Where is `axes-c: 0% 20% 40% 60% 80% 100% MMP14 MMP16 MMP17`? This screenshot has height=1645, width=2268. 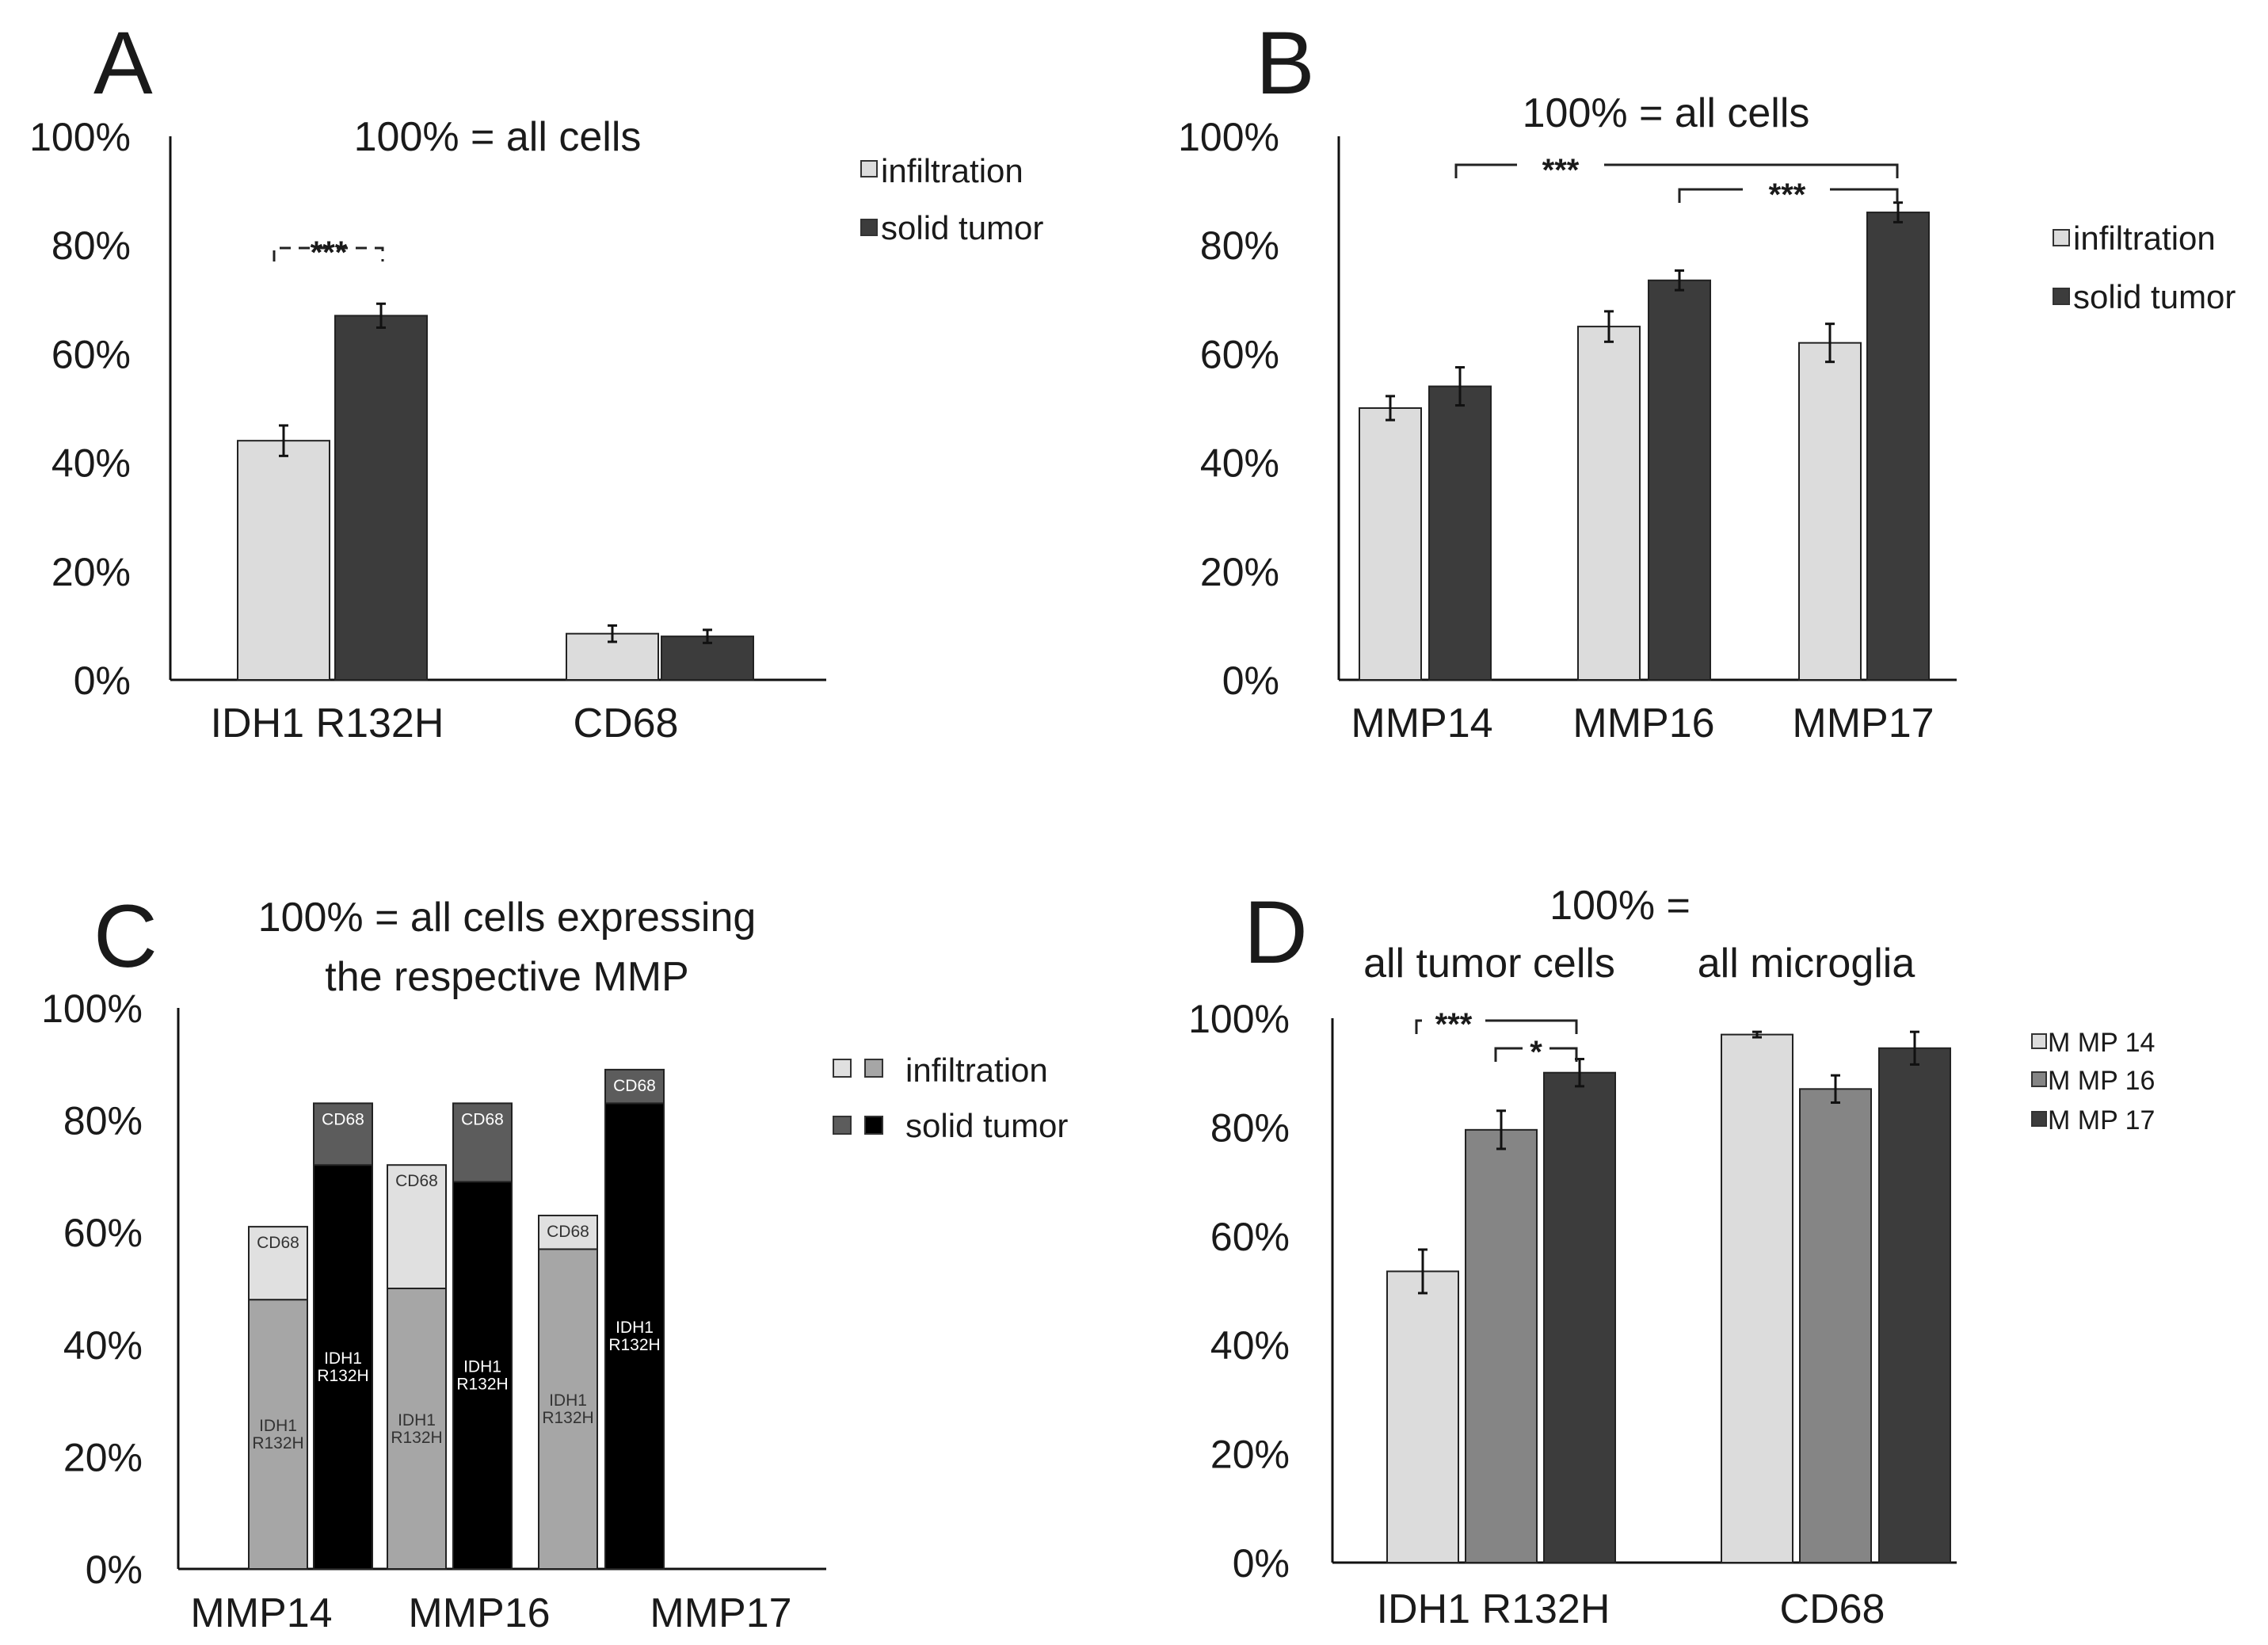 axes-c: 0% 20% 40% 60% 80% 100% MMP14 MMP16 MMP17 is located at coordinates (433, 1312).